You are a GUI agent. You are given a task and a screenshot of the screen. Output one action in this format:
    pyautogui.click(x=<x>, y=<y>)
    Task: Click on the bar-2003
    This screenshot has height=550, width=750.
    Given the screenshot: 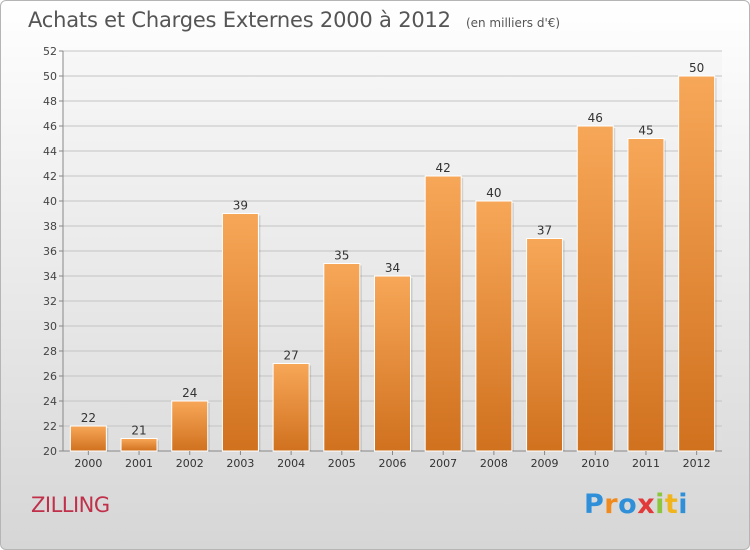 What is the action you would take?
    pyautogui.click(x=240, y=332)
    